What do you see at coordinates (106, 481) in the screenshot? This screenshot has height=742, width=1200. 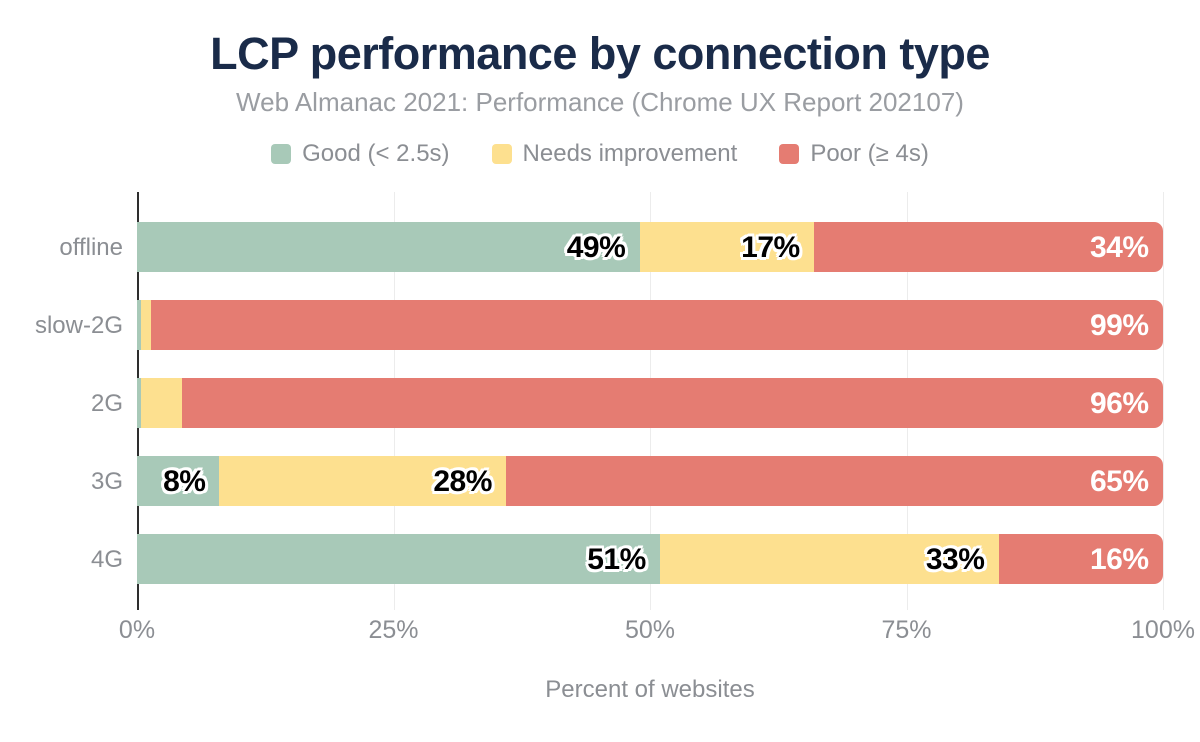 I see `y-axis-label-3G: 3G` at bounding box center [106, 481].